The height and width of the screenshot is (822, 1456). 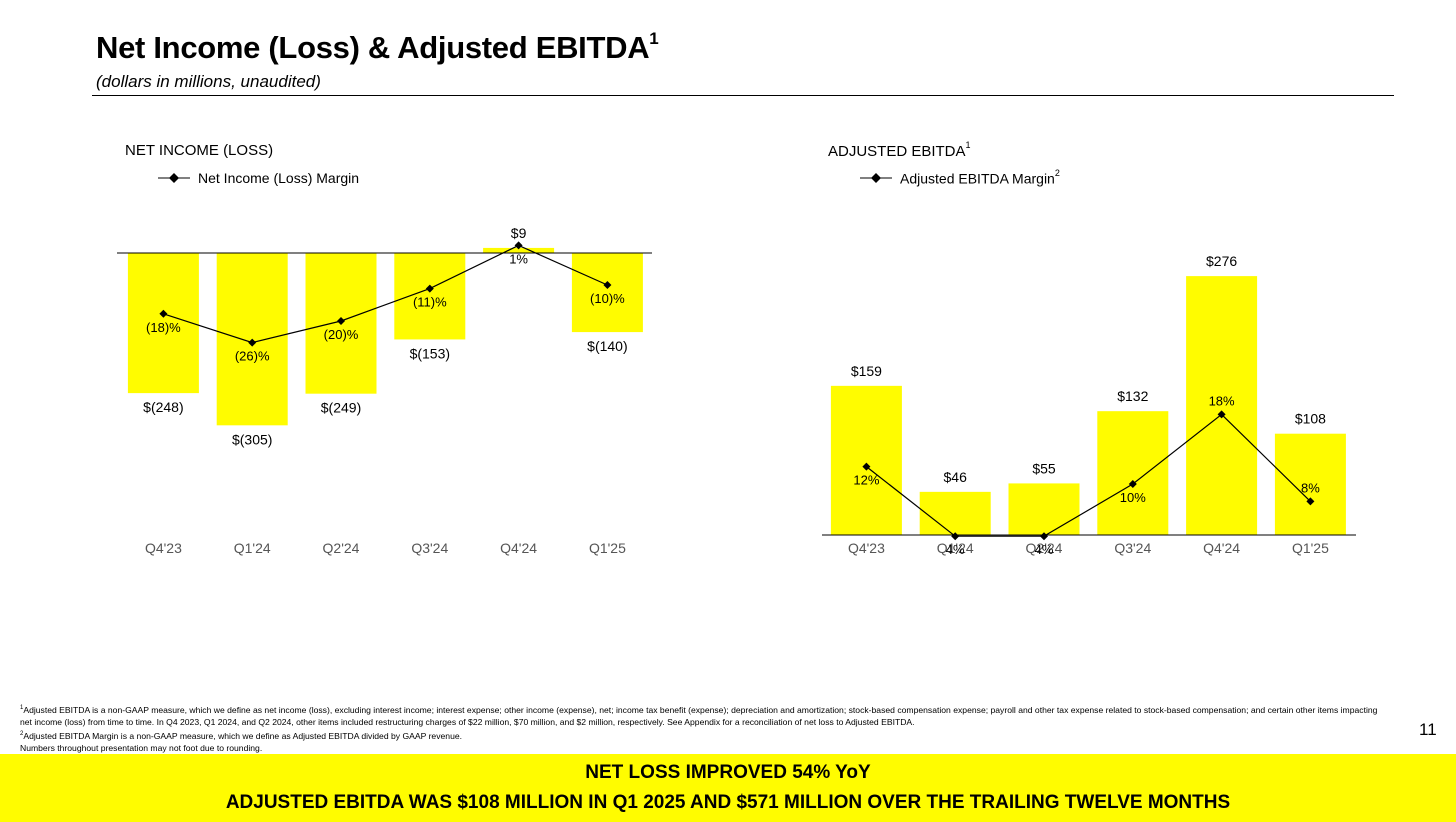 I want to click on bar-value-label: $9, so click(x=519, y=233).